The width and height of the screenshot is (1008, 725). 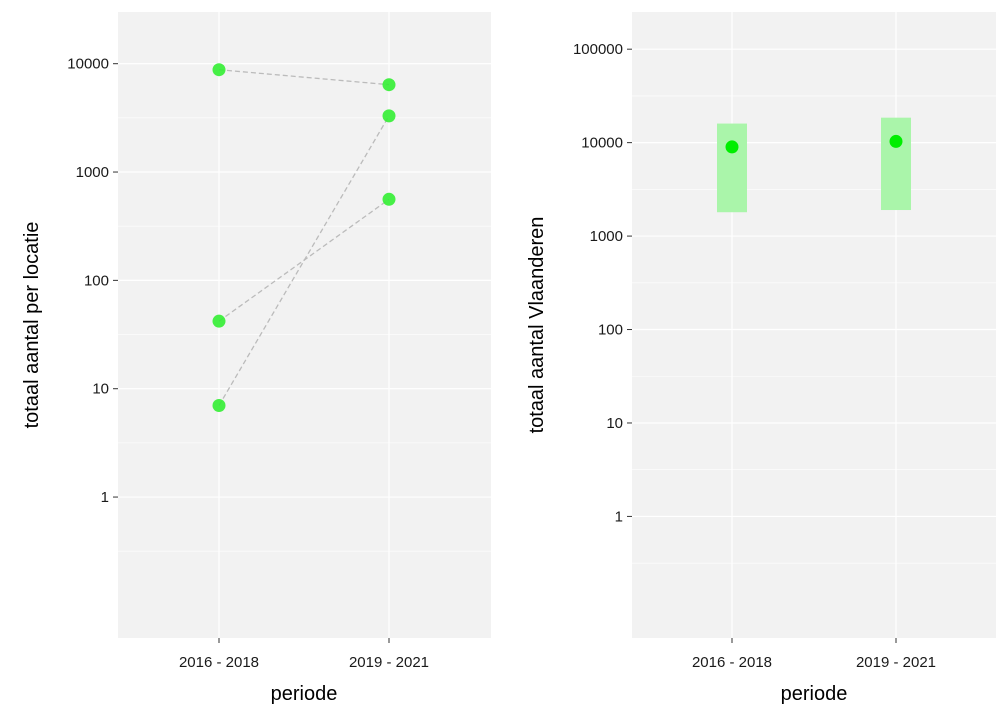 I want to click on y-tick-label: 100000, so click(x=598, y=49).